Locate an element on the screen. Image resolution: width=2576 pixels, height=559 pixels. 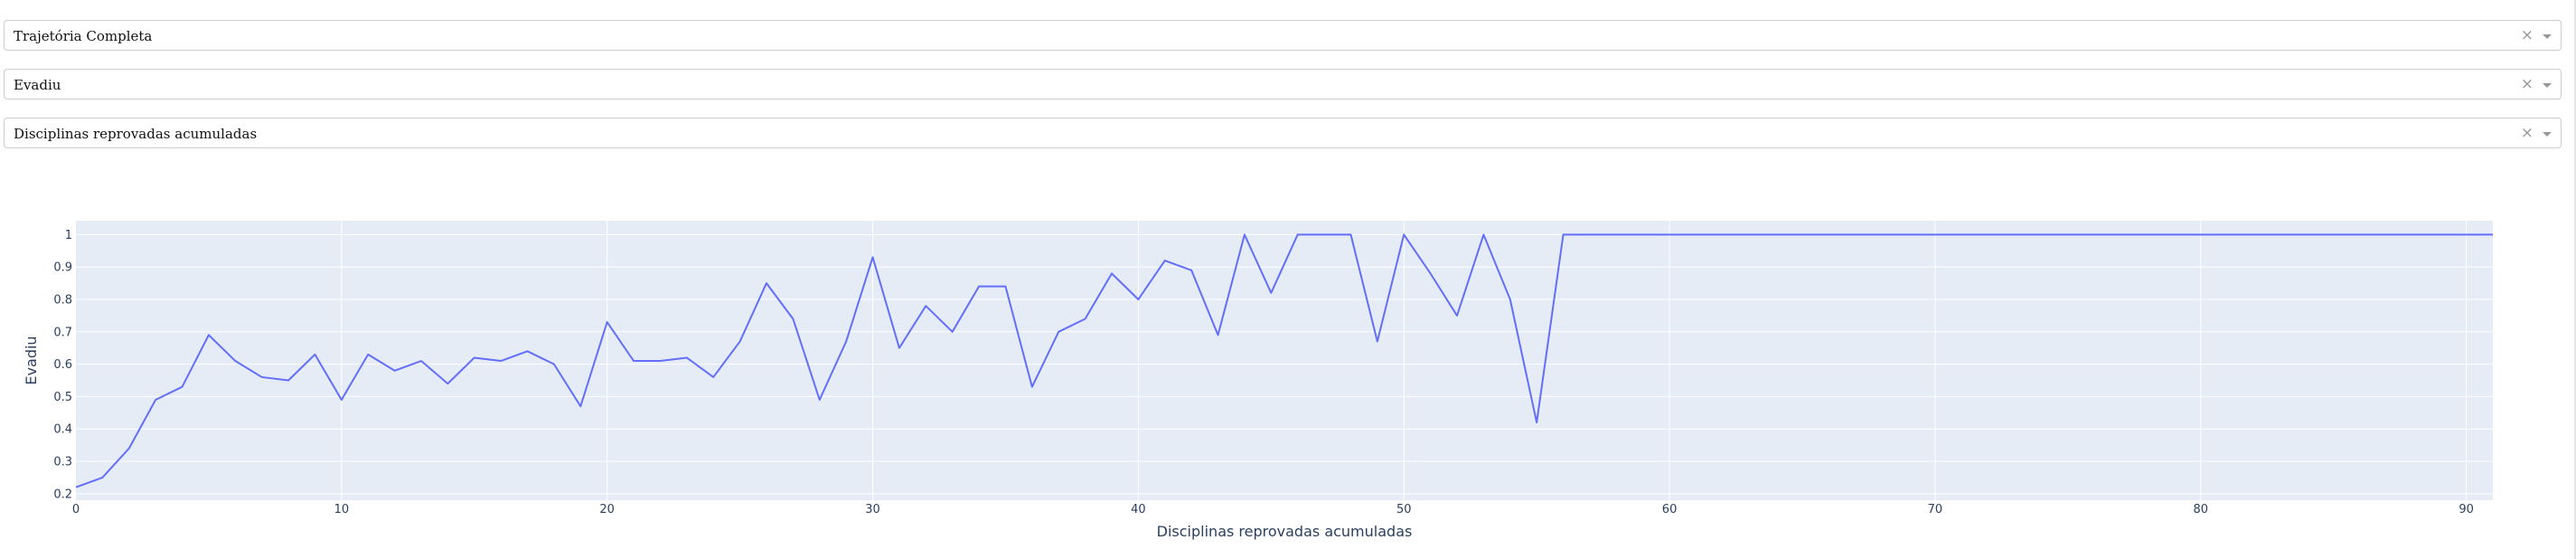
x-tick-label: 50 is located at coordinates (1404, 509).